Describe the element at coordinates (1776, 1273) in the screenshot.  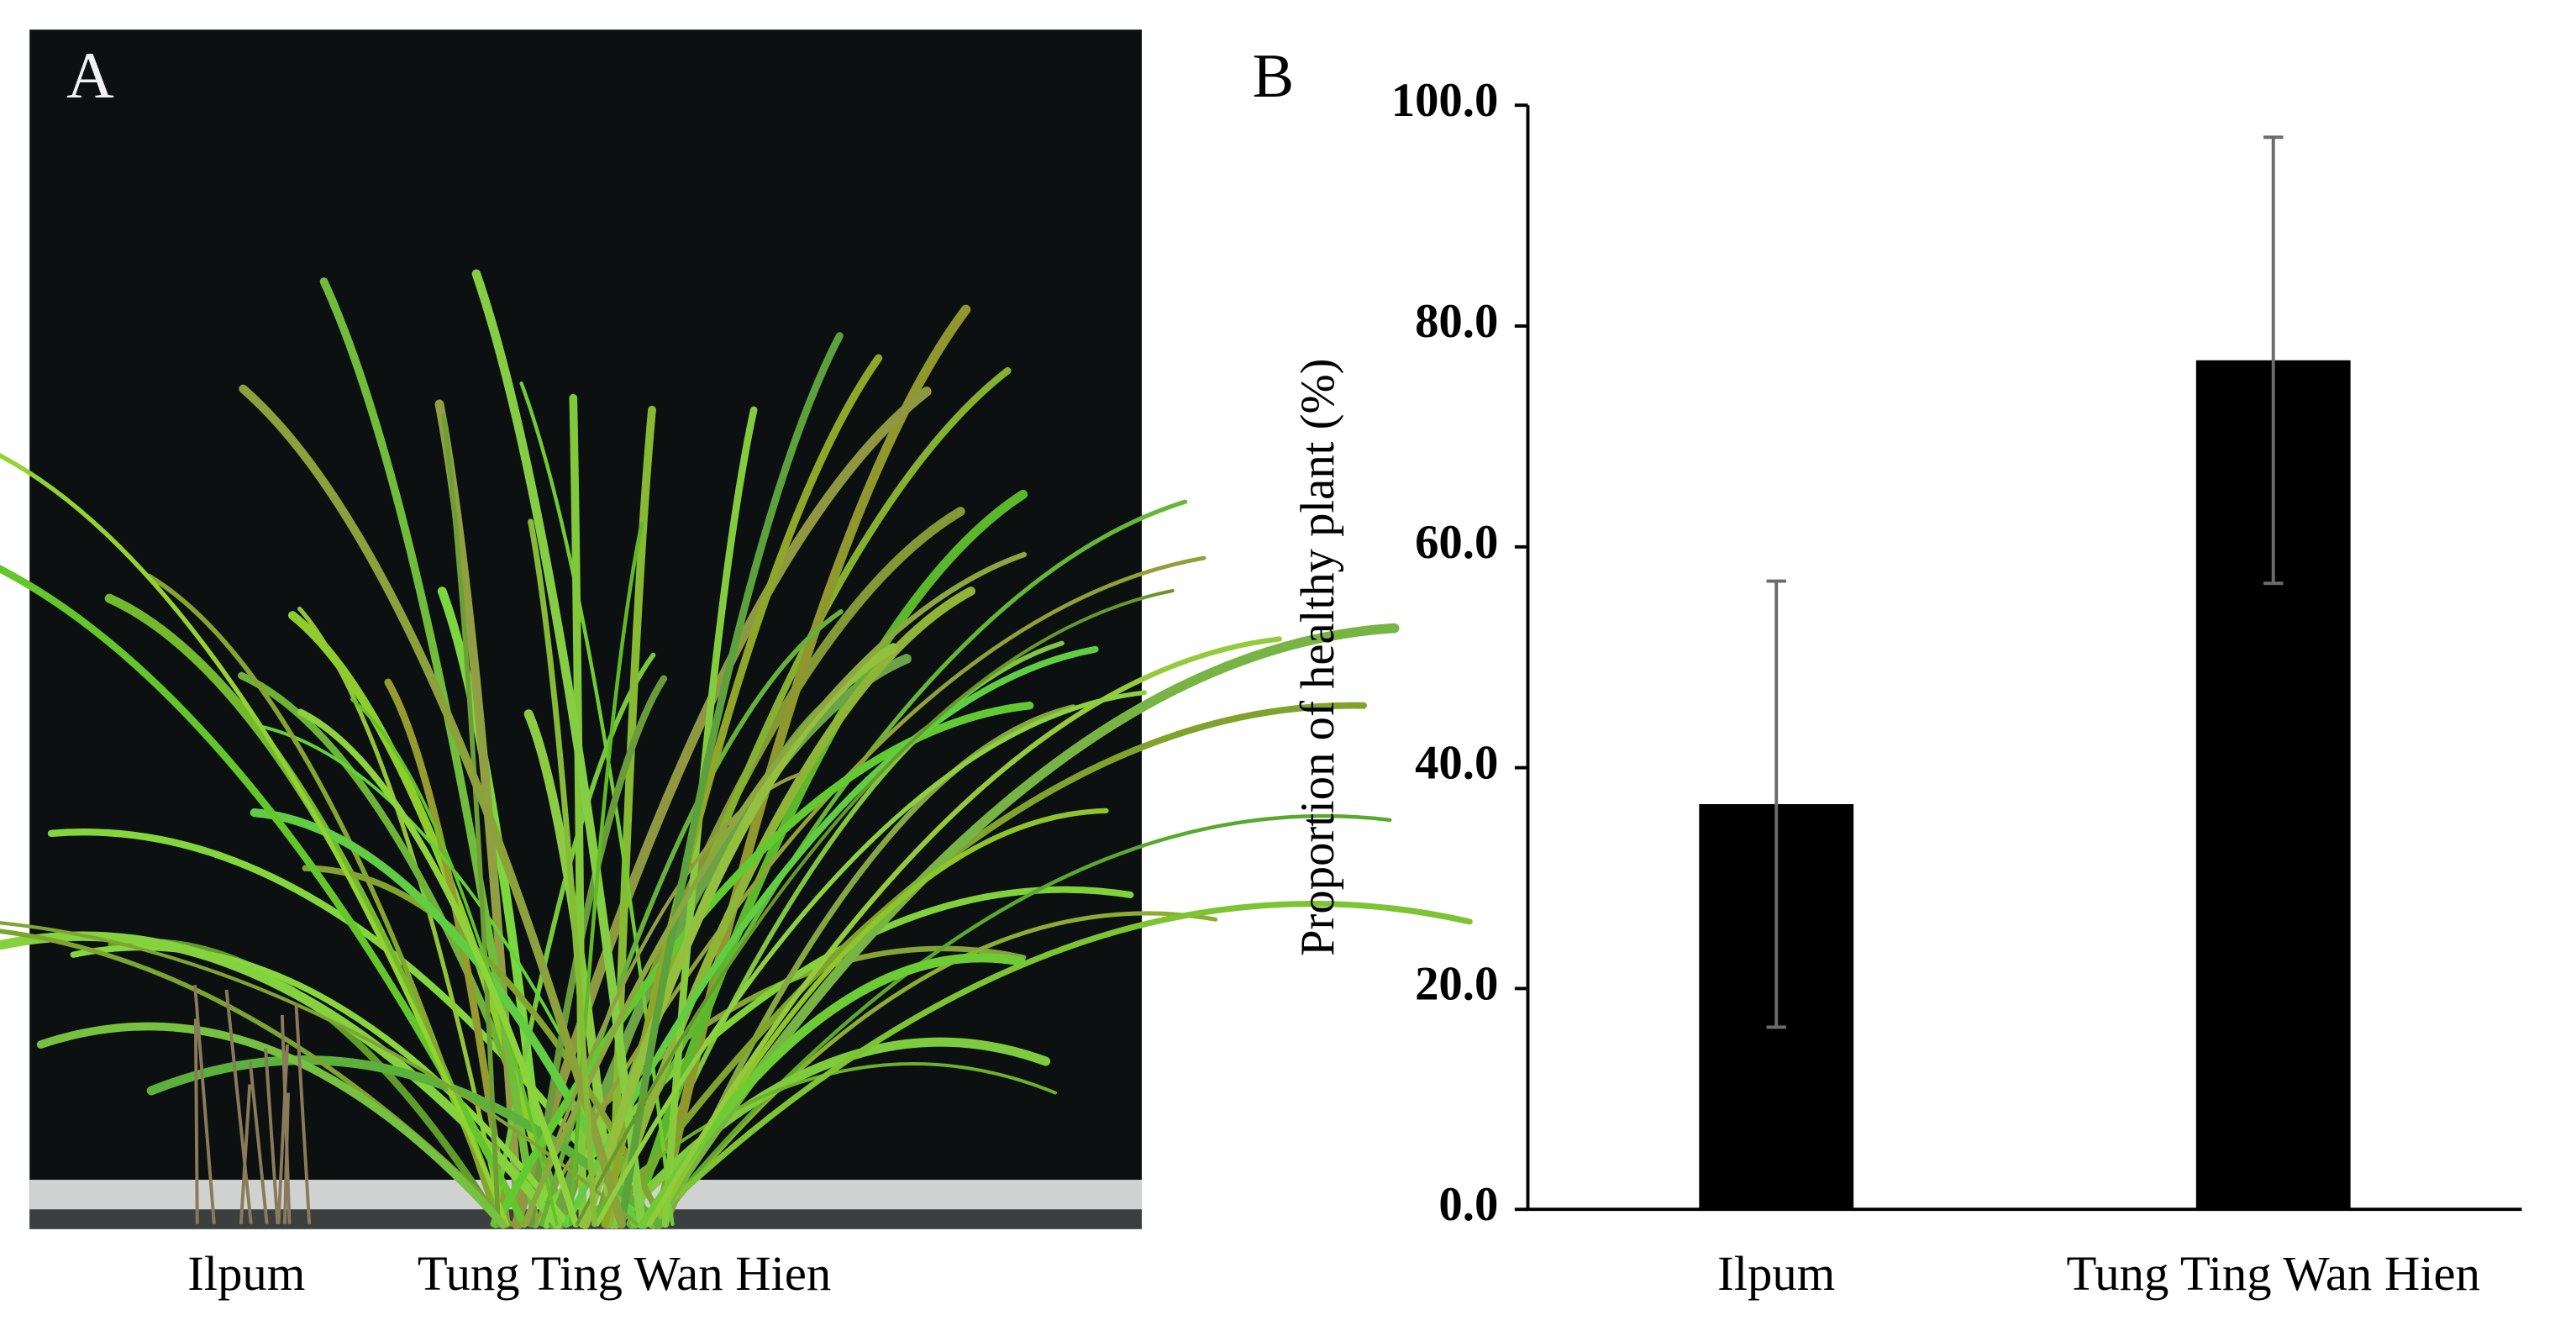
I see `x-tick-label: Ilpum` at that location.